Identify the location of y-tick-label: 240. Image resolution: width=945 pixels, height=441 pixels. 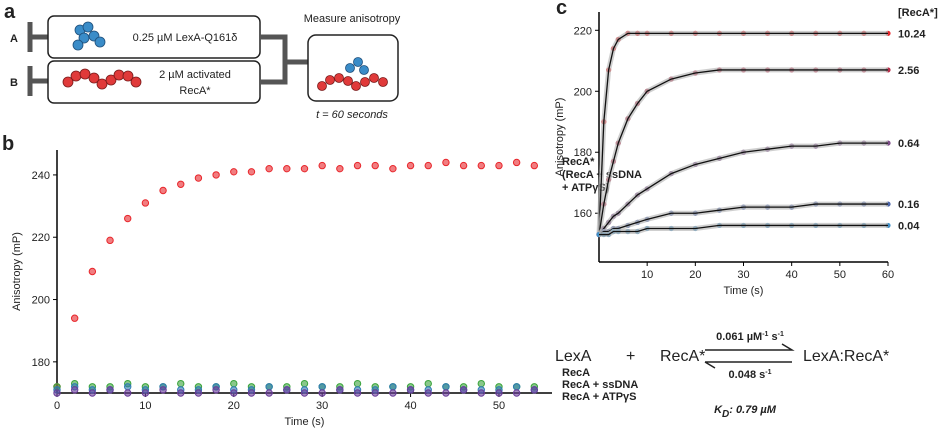
(41, 176).